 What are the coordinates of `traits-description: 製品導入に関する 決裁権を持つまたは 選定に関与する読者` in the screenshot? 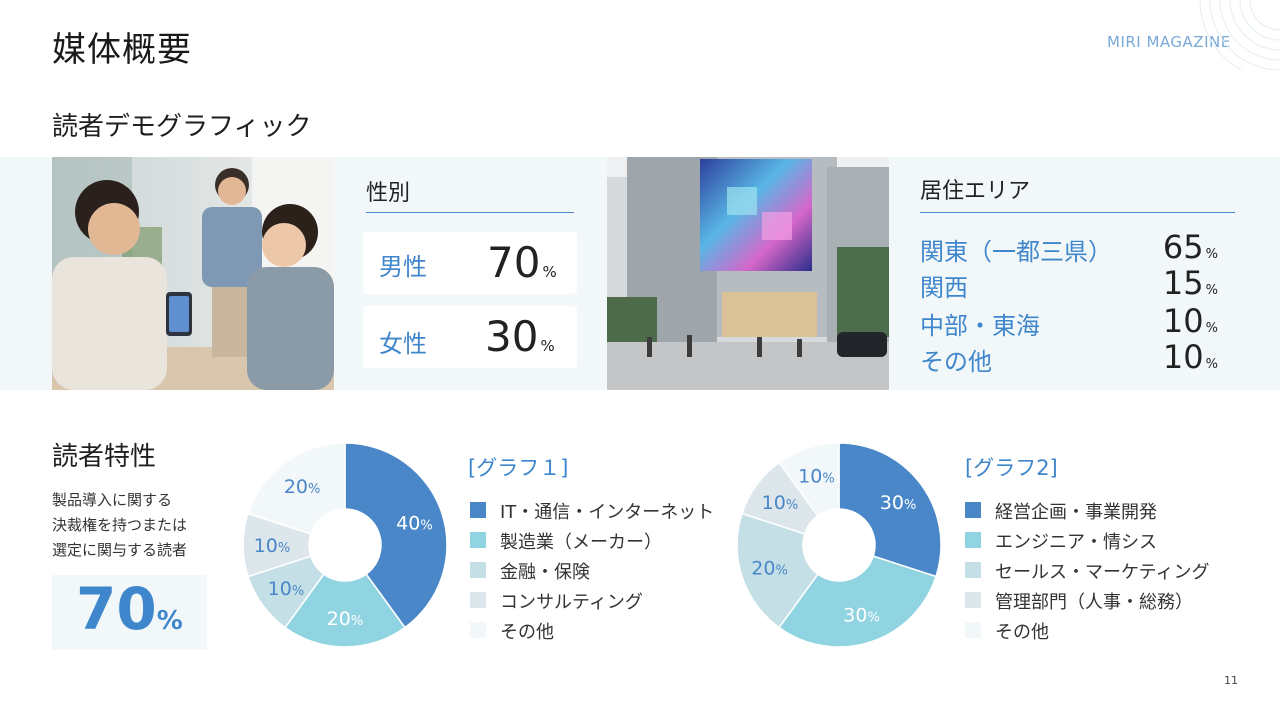 It's located at (120, 525).